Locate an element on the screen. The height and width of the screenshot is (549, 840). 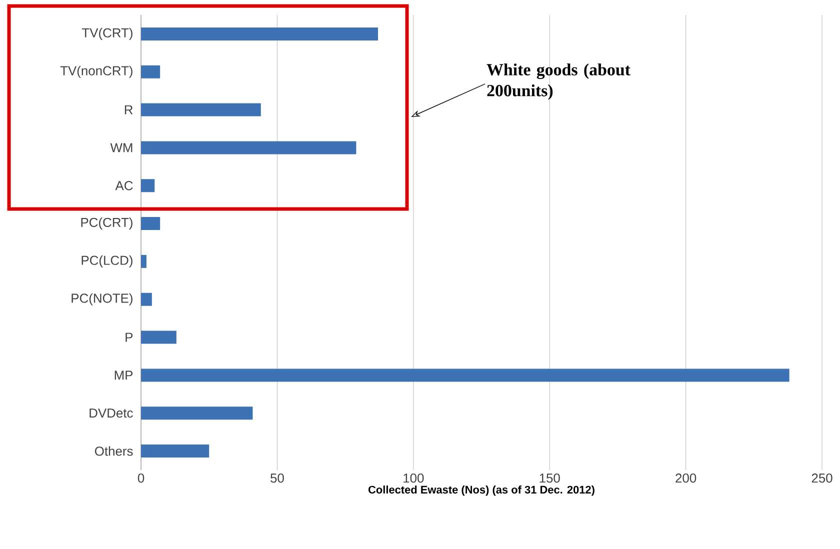
y-tick-label: R is located at coordinates (128, 109).